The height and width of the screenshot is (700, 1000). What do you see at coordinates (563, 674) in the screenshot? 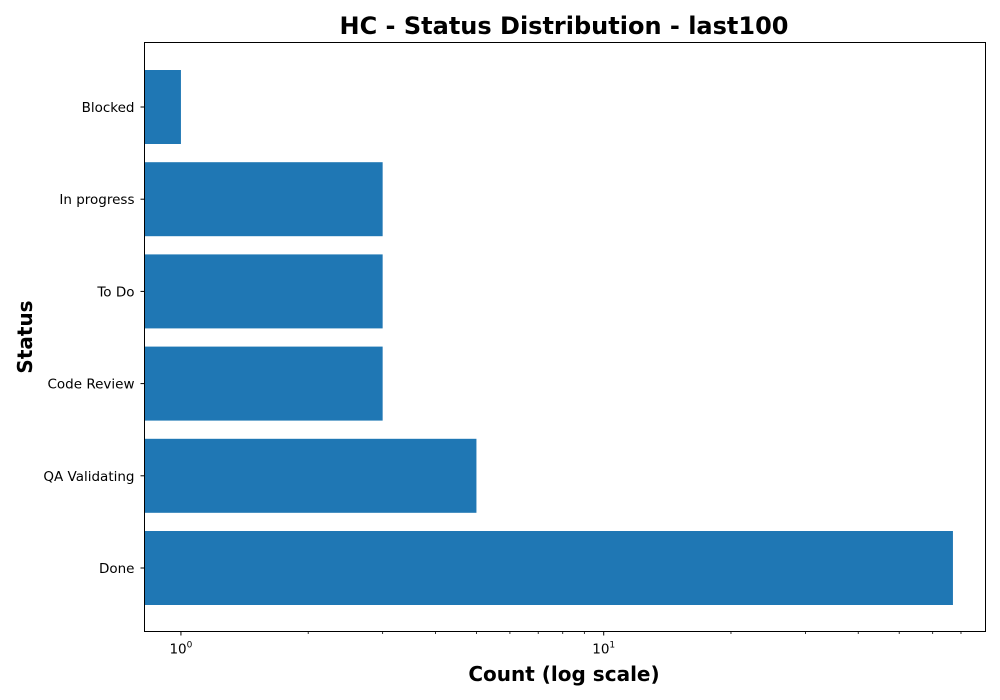
I see `x-axis-label: Count (log scale)` at bounding box center [563, 674].